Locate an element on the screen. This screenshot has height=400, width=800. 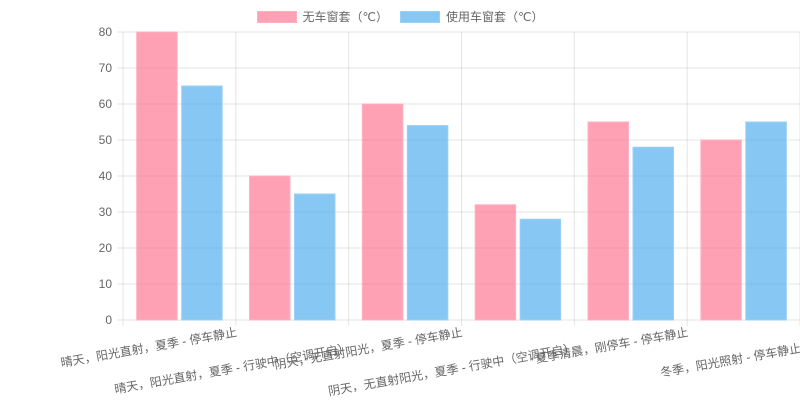
y-tick-label: 20 is located at coordinates (106, 248).